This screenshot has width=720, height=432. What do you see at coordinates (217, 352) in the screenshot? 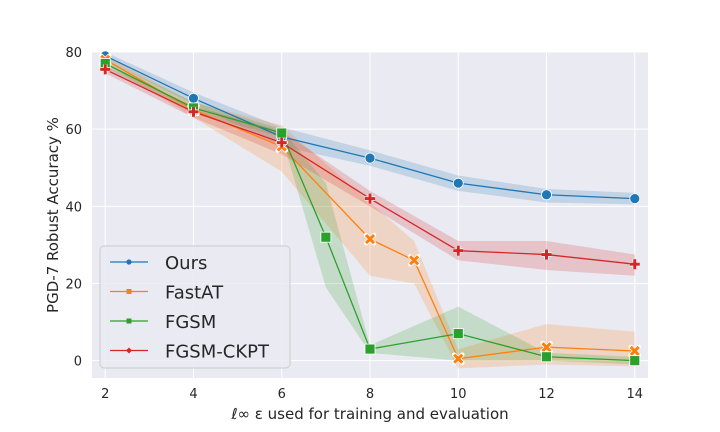
I see `legend-label: FGSM-CKPT` at bounding box center [217, 352].